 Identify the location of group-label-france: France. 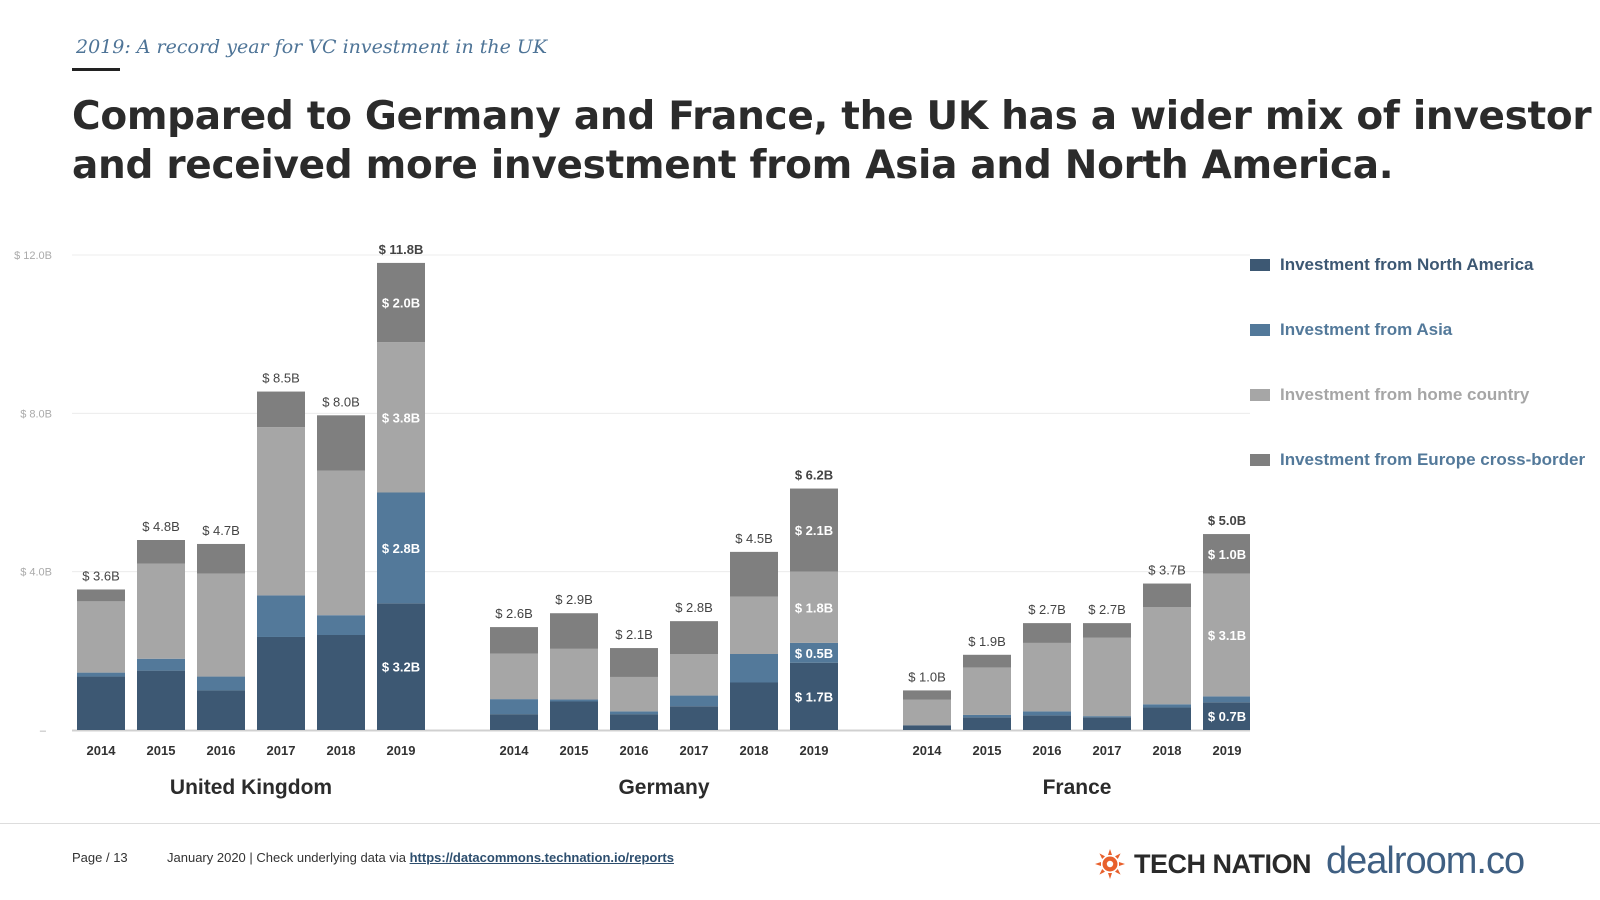
(1077, 787).